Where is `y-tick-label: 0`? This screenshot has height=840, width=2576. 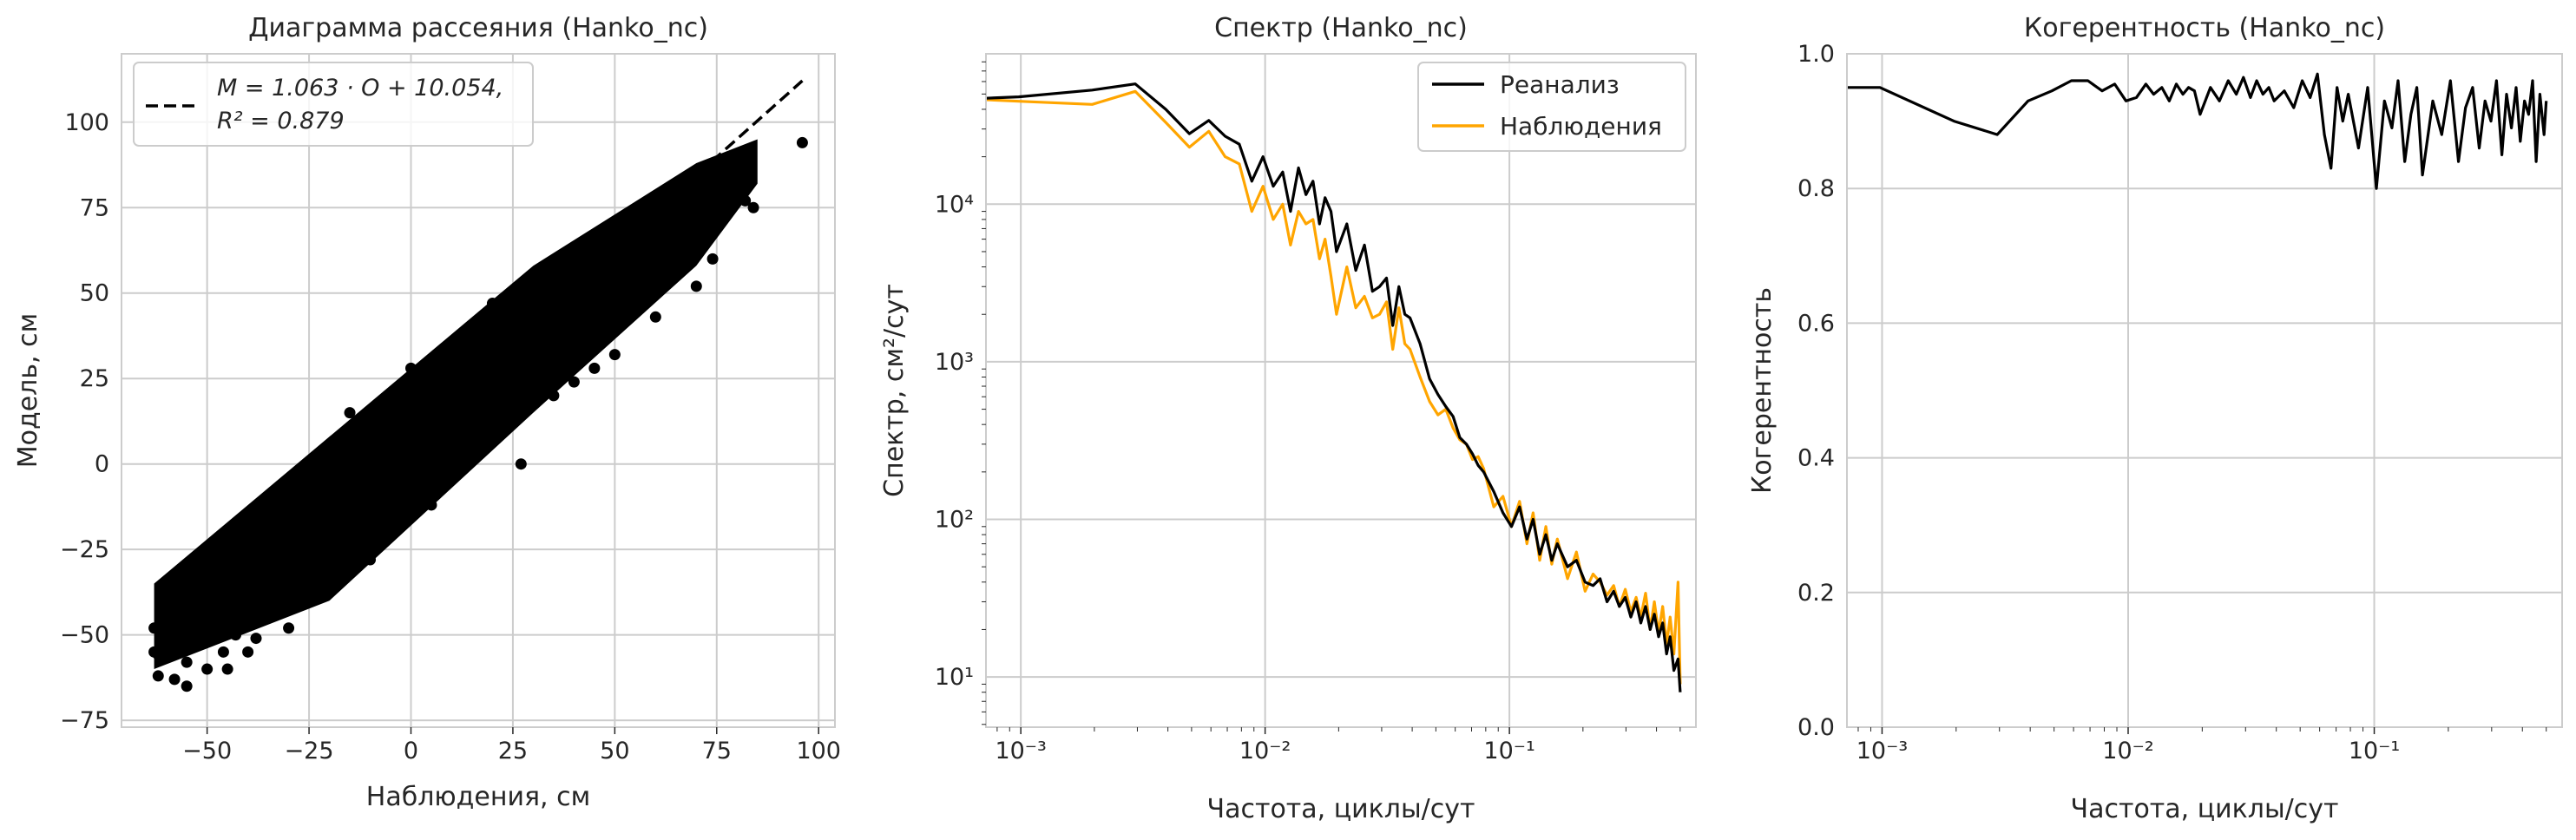
y-tick-label: 0 is located at coordinates (102, 464).